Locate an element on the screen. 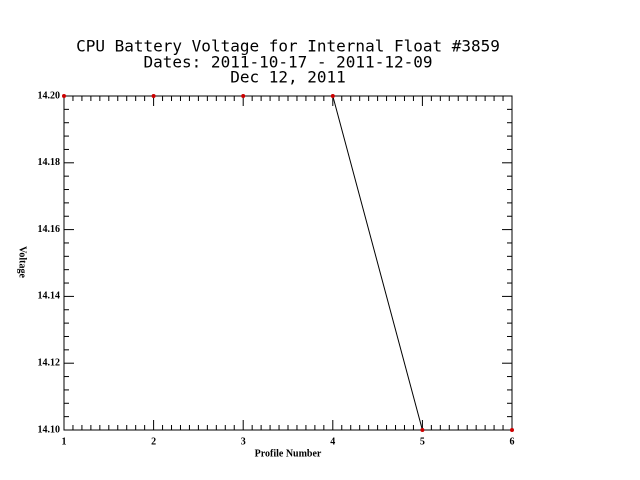  chart-subtitle: Dates: 2011-10-17 - 2011-12-09 is located at coordinates (288, 62).